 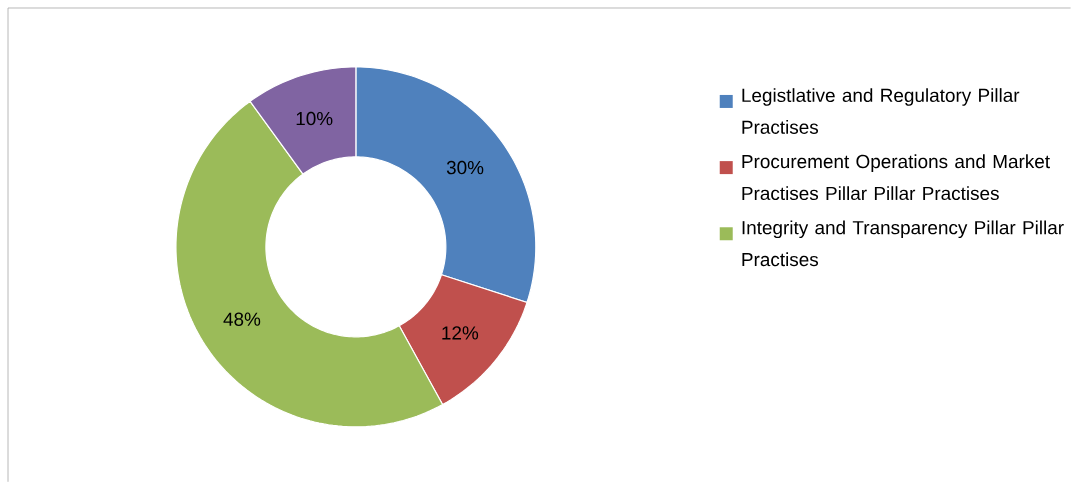 I want to click on legend-label: Integrity and Transparency Pillar Pillar Practises, so click(x=903, y=243).